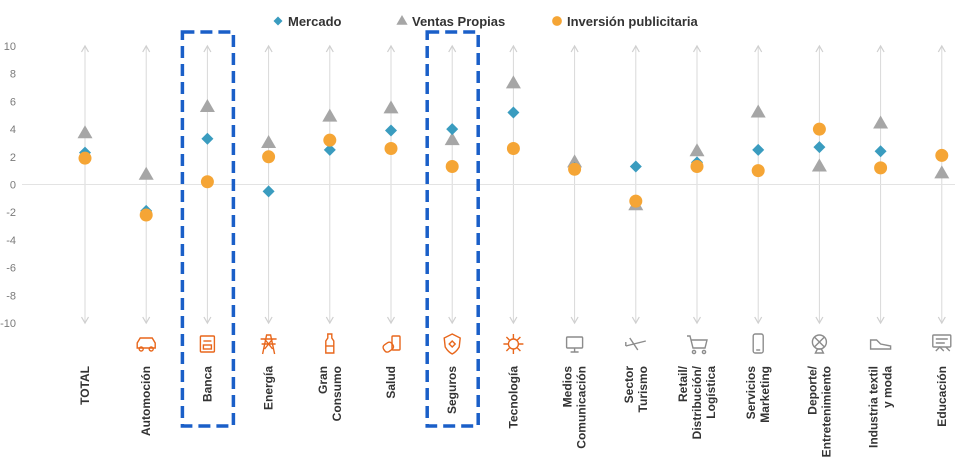 The height and width of the screenshot is (468, 960). Describe the element at coordinates (697, 345) in the screenshot. I see `cart-icon` at that location.